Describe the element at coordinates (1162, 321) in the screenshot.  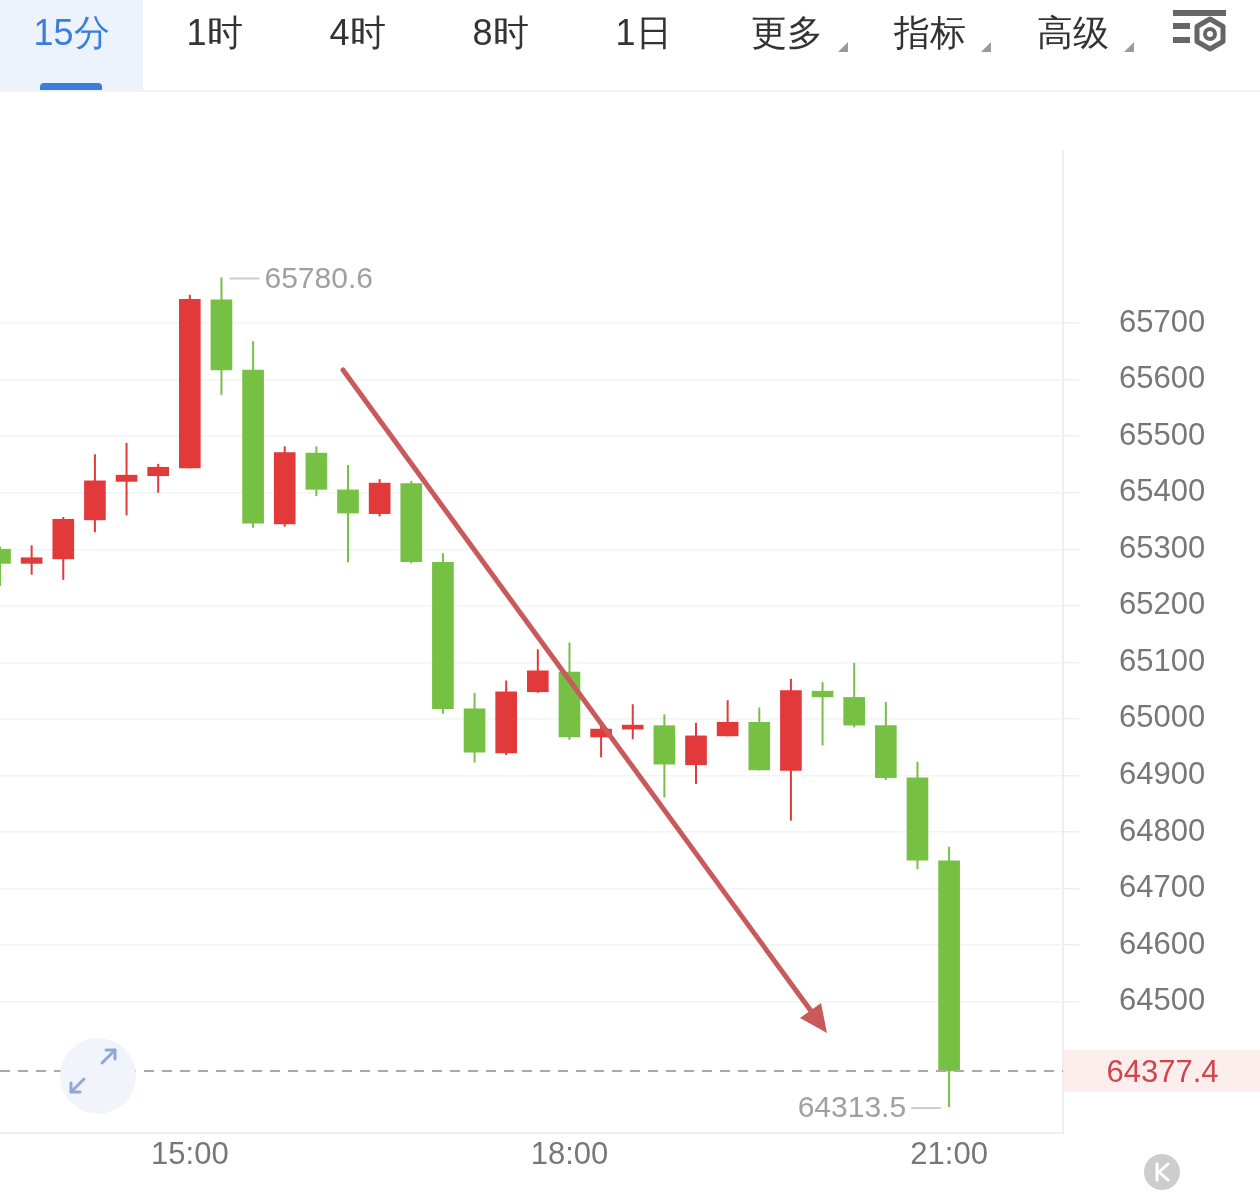
I see `y-tick-label: 65700` at that location.